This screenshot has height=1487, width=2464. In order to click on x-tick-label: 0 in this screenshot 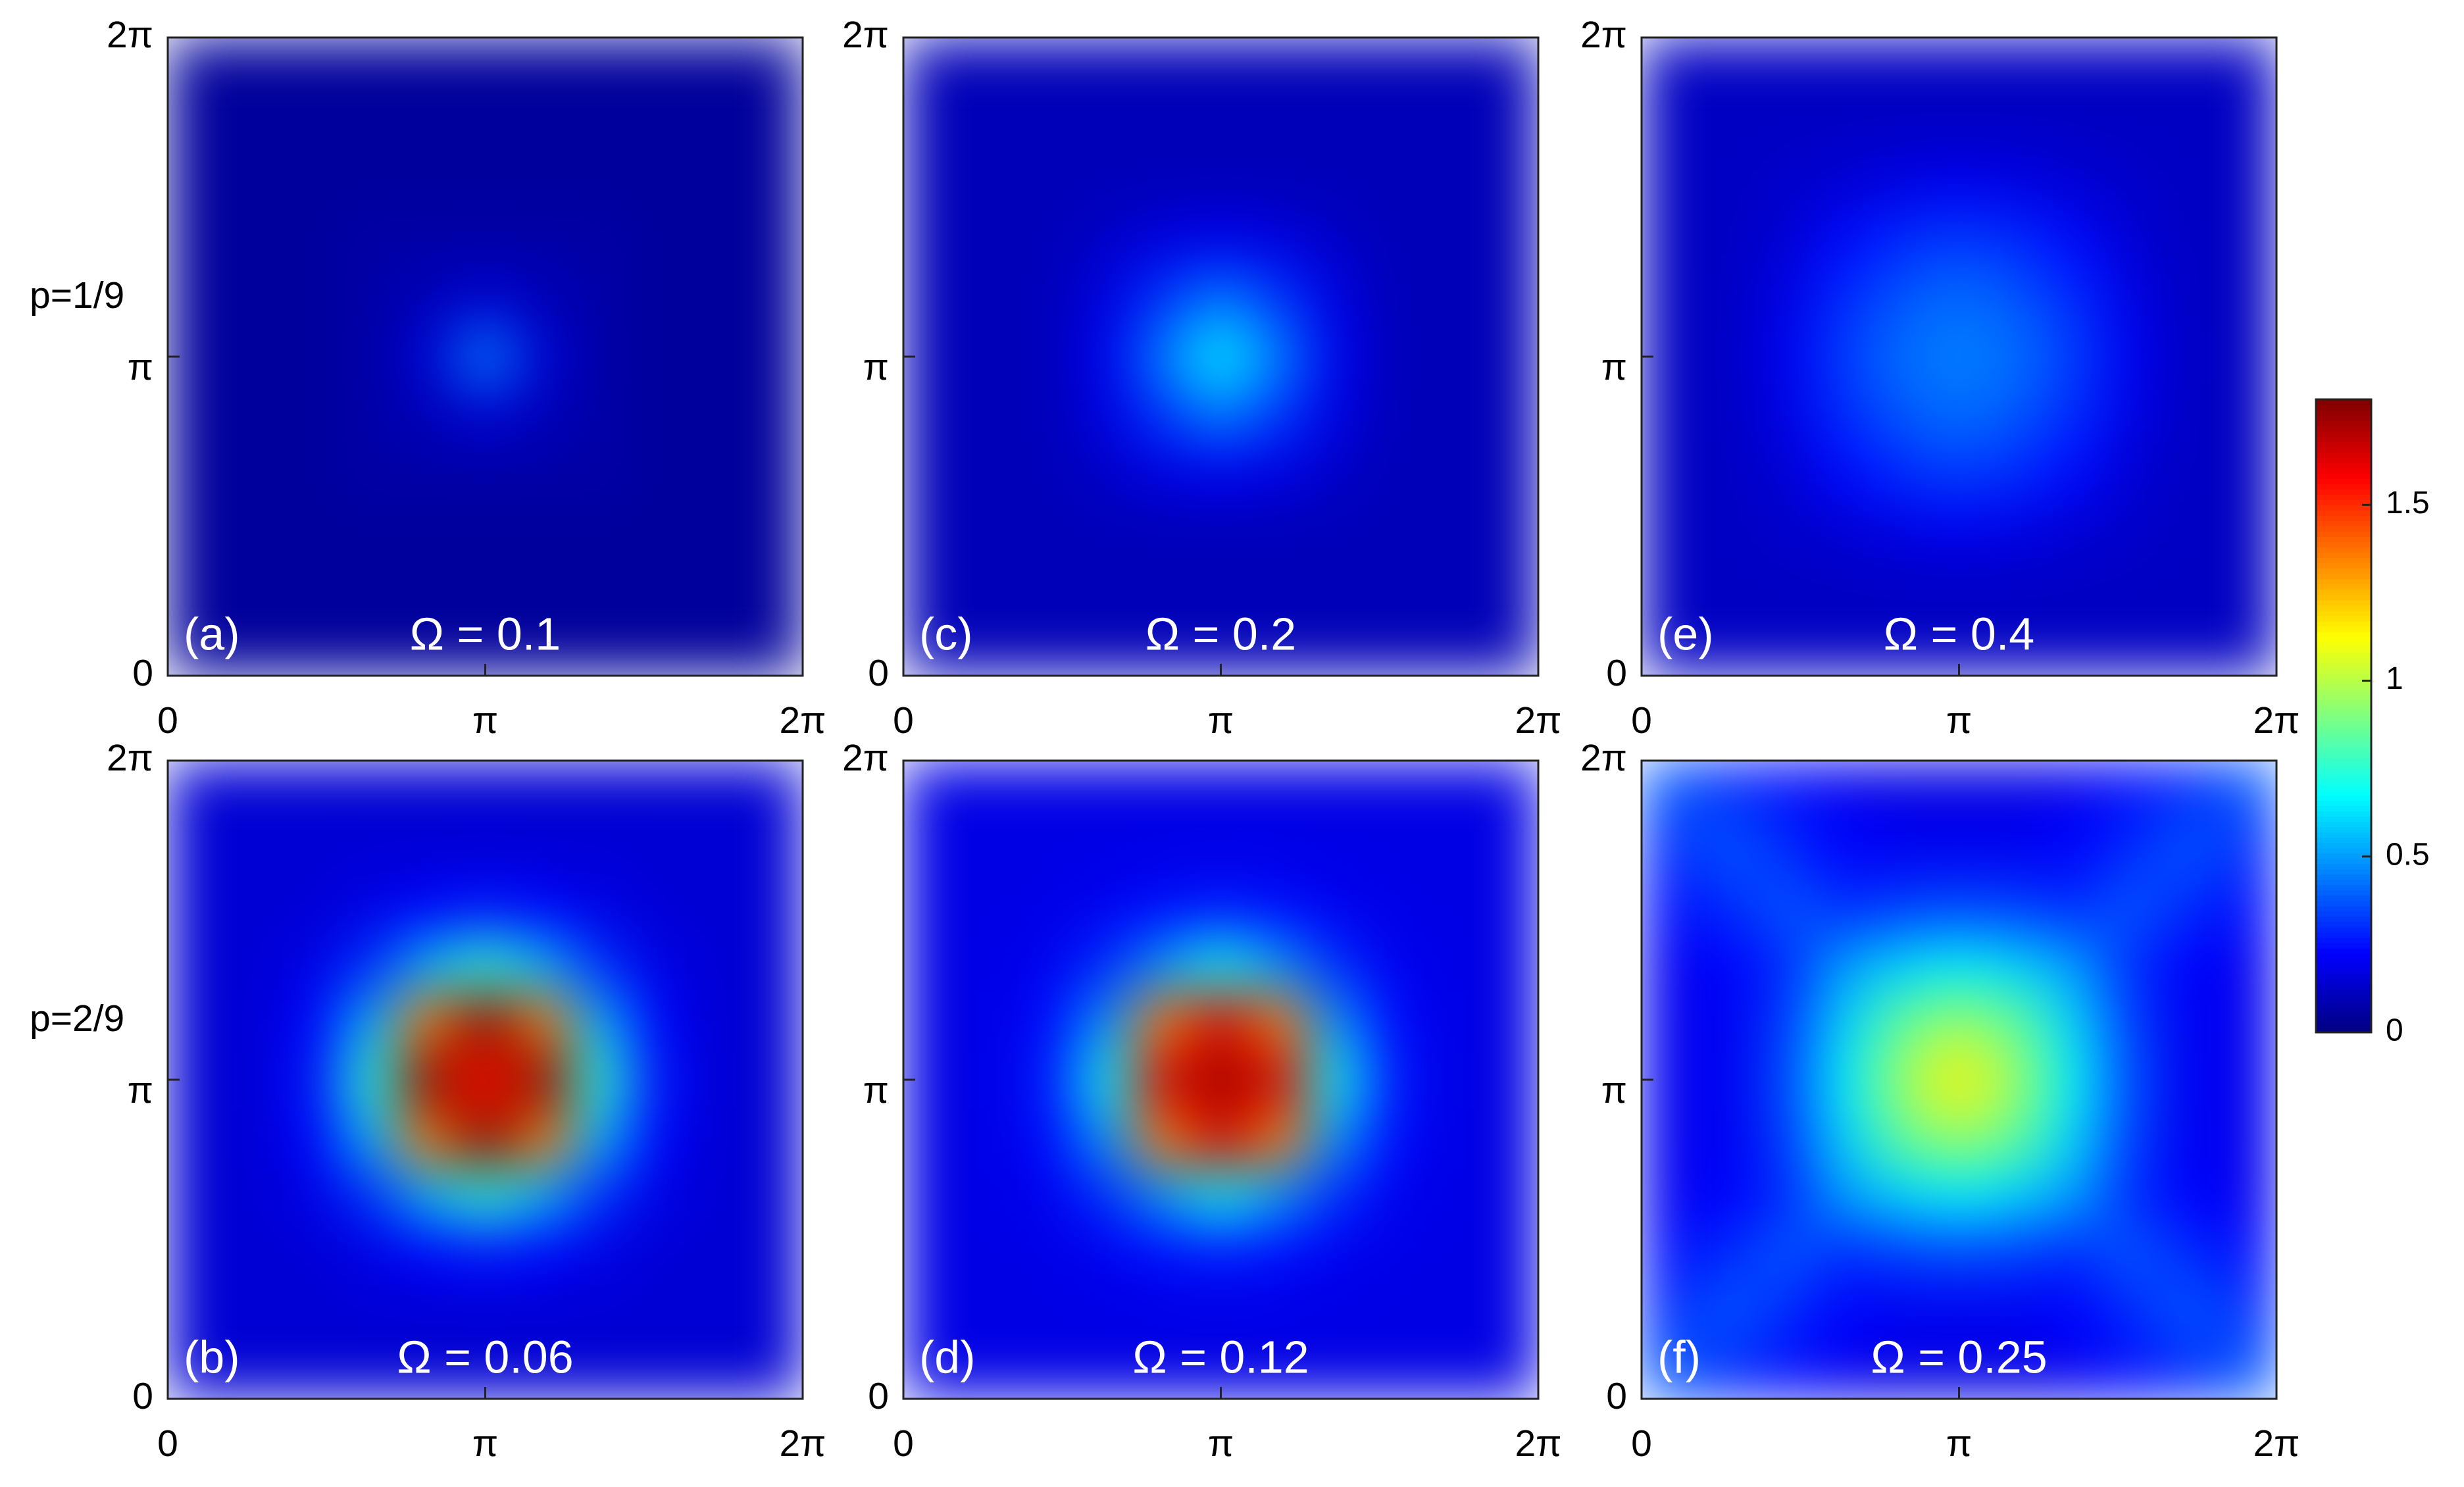, I will do `click(167, 720)`.